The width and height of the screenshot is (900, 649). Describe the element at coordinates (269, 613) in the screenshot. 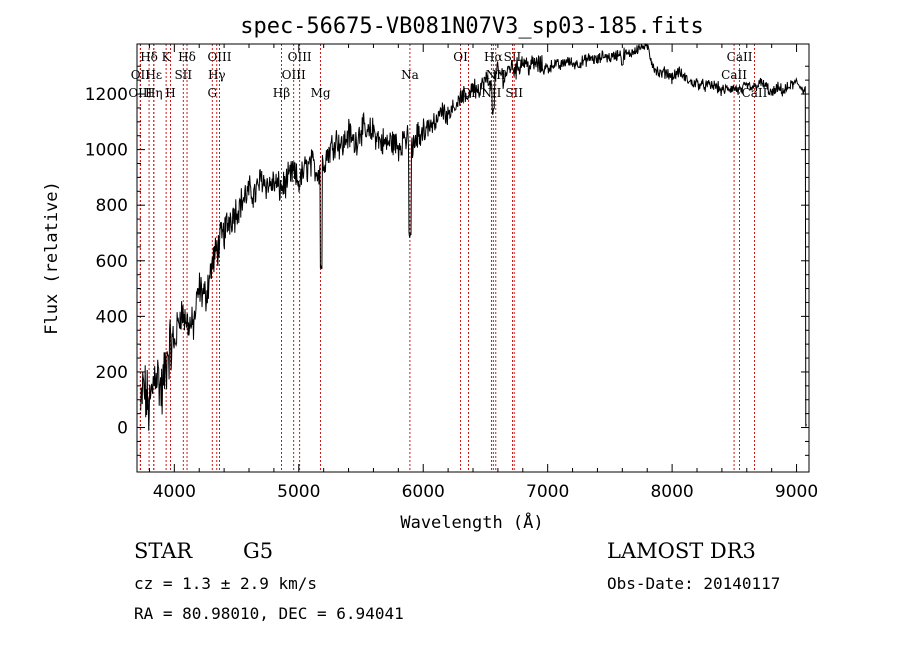

I see `coordinates: RA = 80.98010, DEC = 6.94041` at that location.